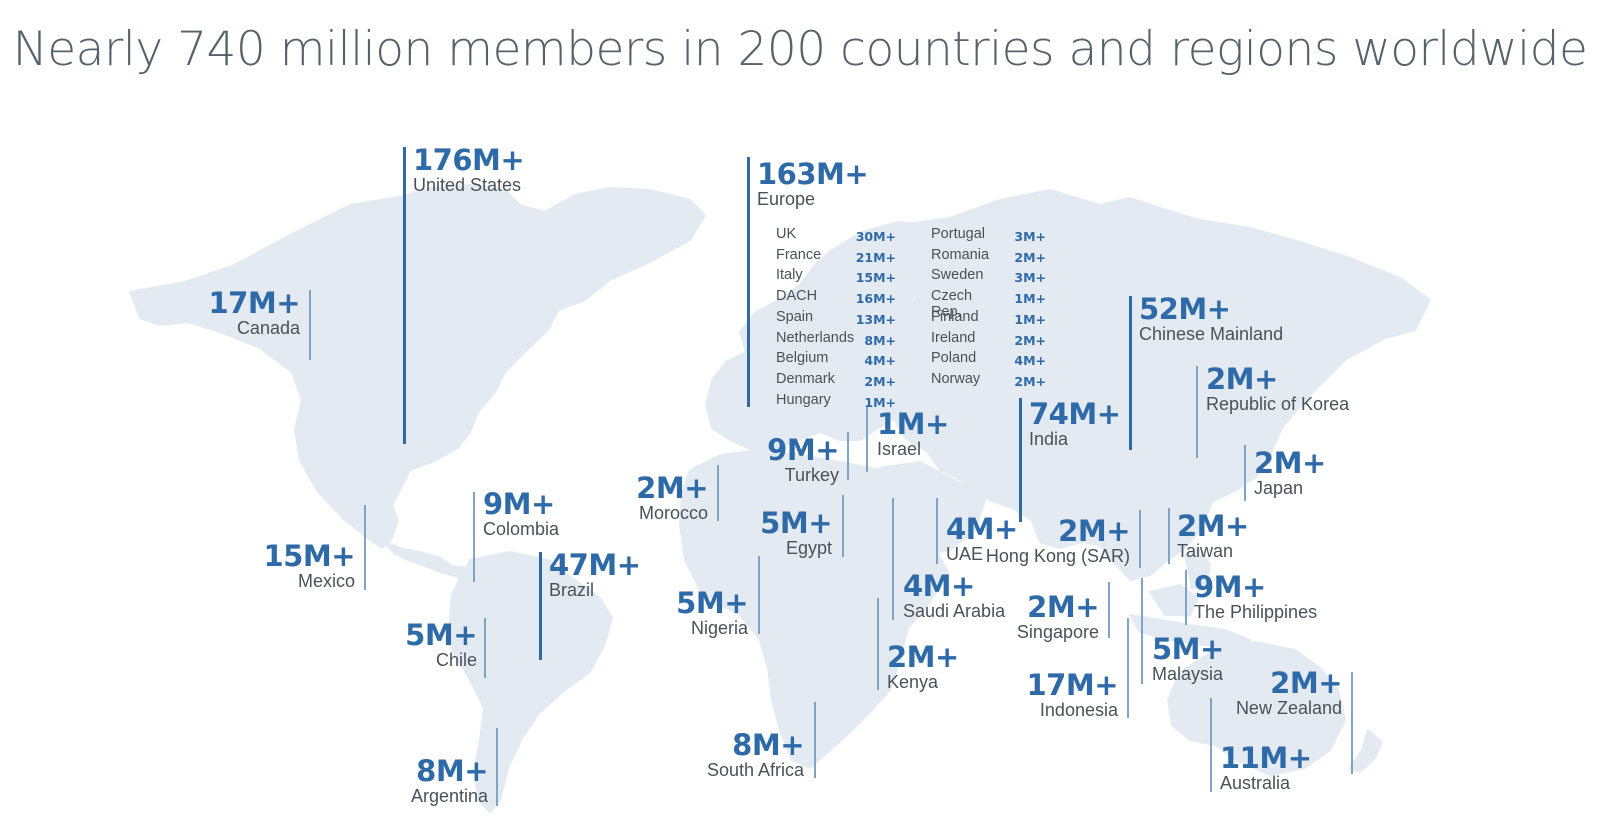  What do you see at coordinates (913, 424) in the screenshot?
I see `stat-value: 1M+` at bounding box center [913, 424].